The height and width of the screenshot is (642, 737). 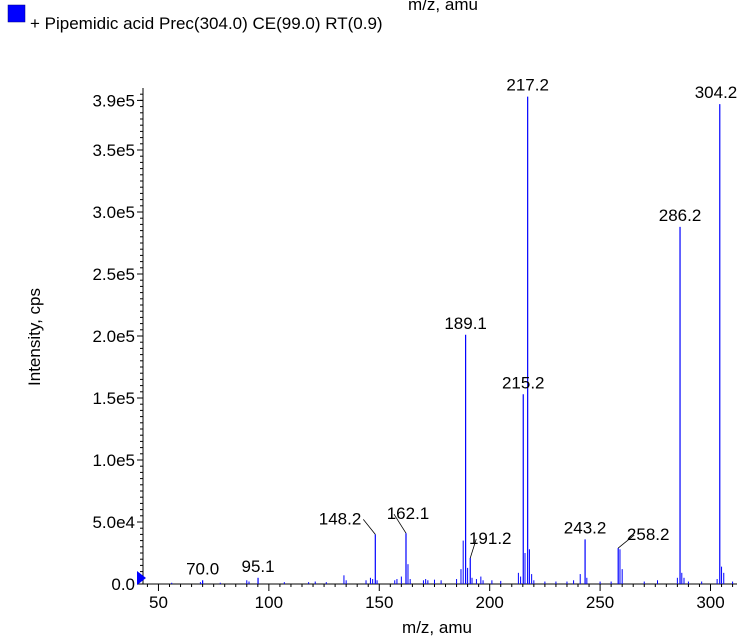 What do you see at coordinates (113, 398) in the screenshot?
I see `y-tick-label: 1.5e5` at bounding box center [113, 398].